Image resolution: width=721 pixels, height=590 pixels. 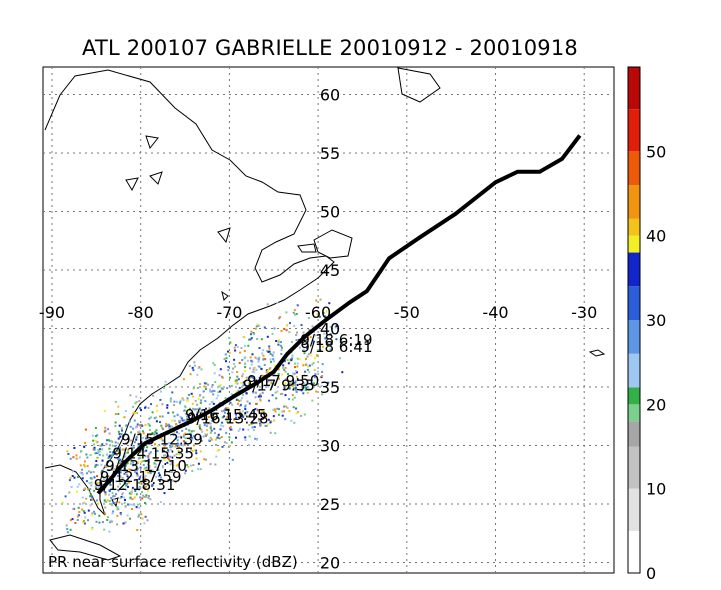 I want to click on colorbar-segment, so click(x=634, y=337).